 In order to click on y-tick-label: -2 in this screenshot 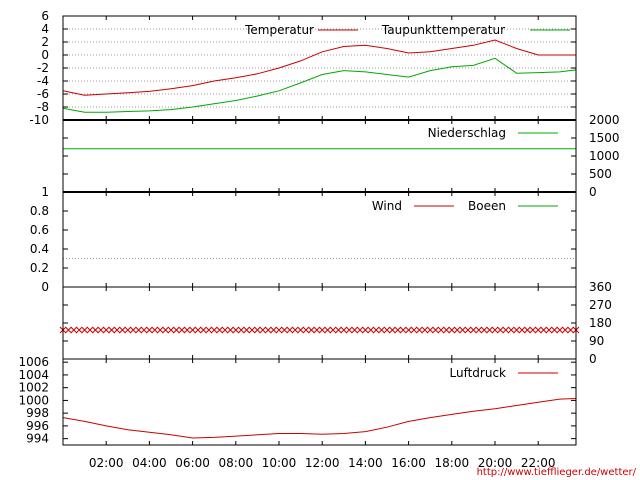, I will do `click(43, 68)`.